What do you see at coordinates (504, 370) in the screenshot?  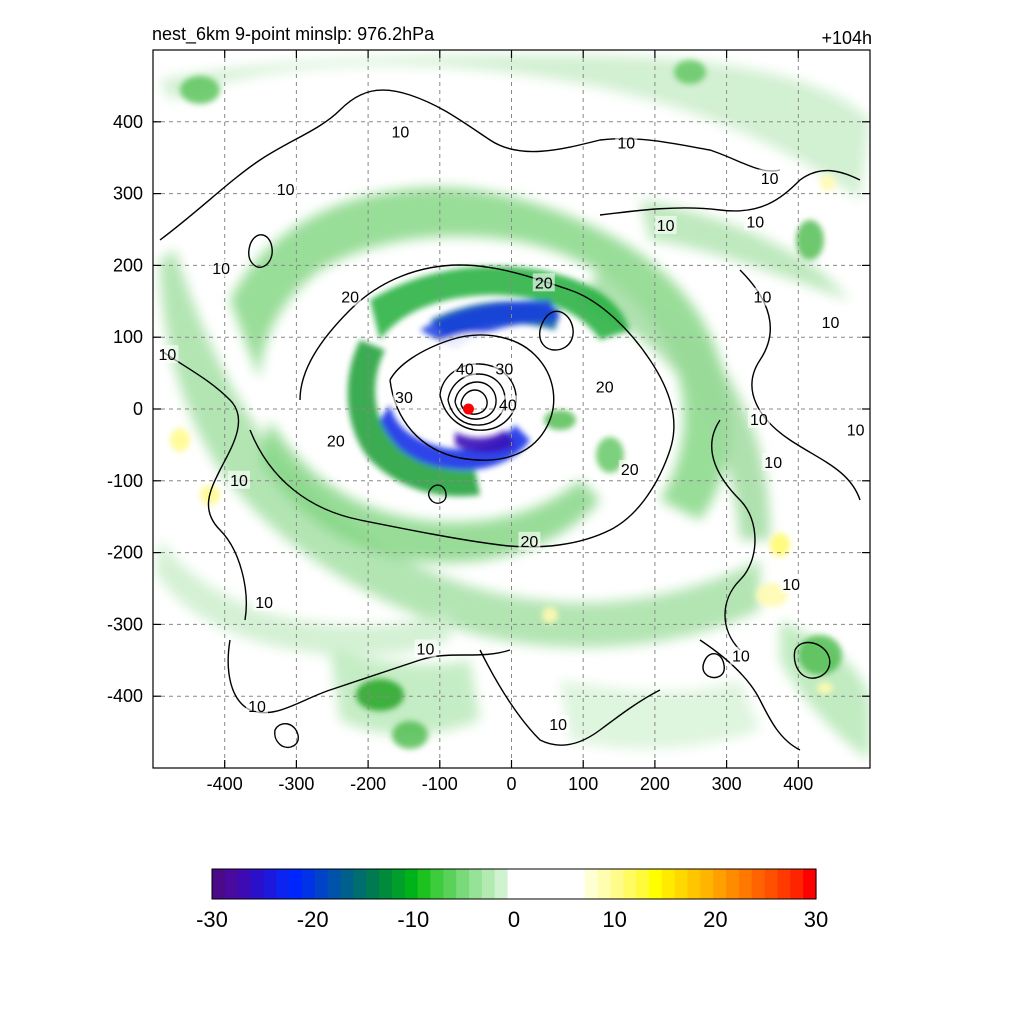 I see `contour-label: 30` at bounding box center [504, 370].